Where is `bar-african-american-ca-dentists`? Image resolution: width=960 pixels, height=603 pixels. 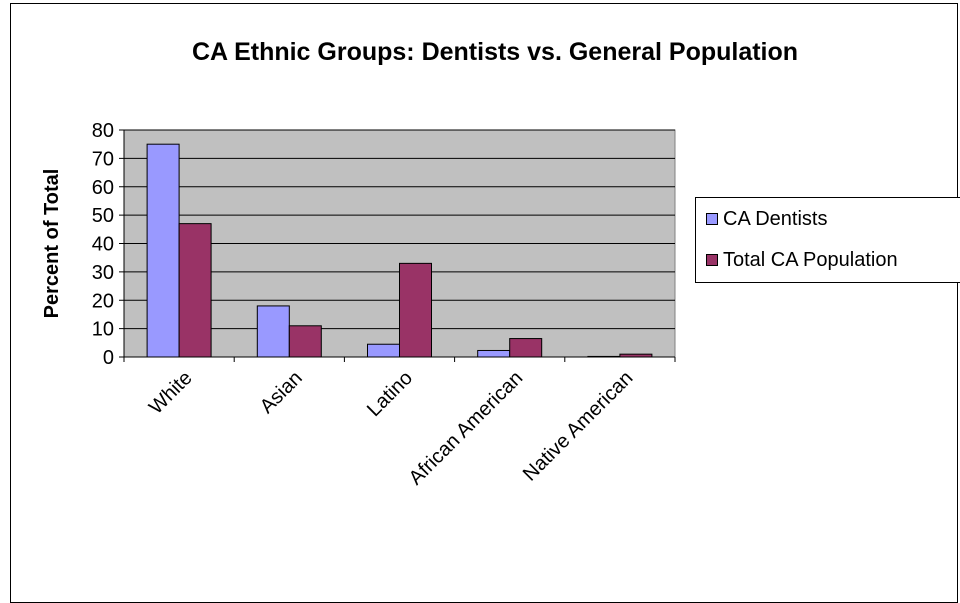
bar-african-american-ca-dentists is located at coordinates (494, 353).